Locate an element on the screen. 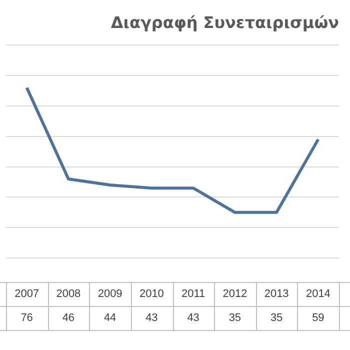 The height and width of the screenshot is (350, 350). x-tick-label: 2007 is located at coordinates (27, 294).